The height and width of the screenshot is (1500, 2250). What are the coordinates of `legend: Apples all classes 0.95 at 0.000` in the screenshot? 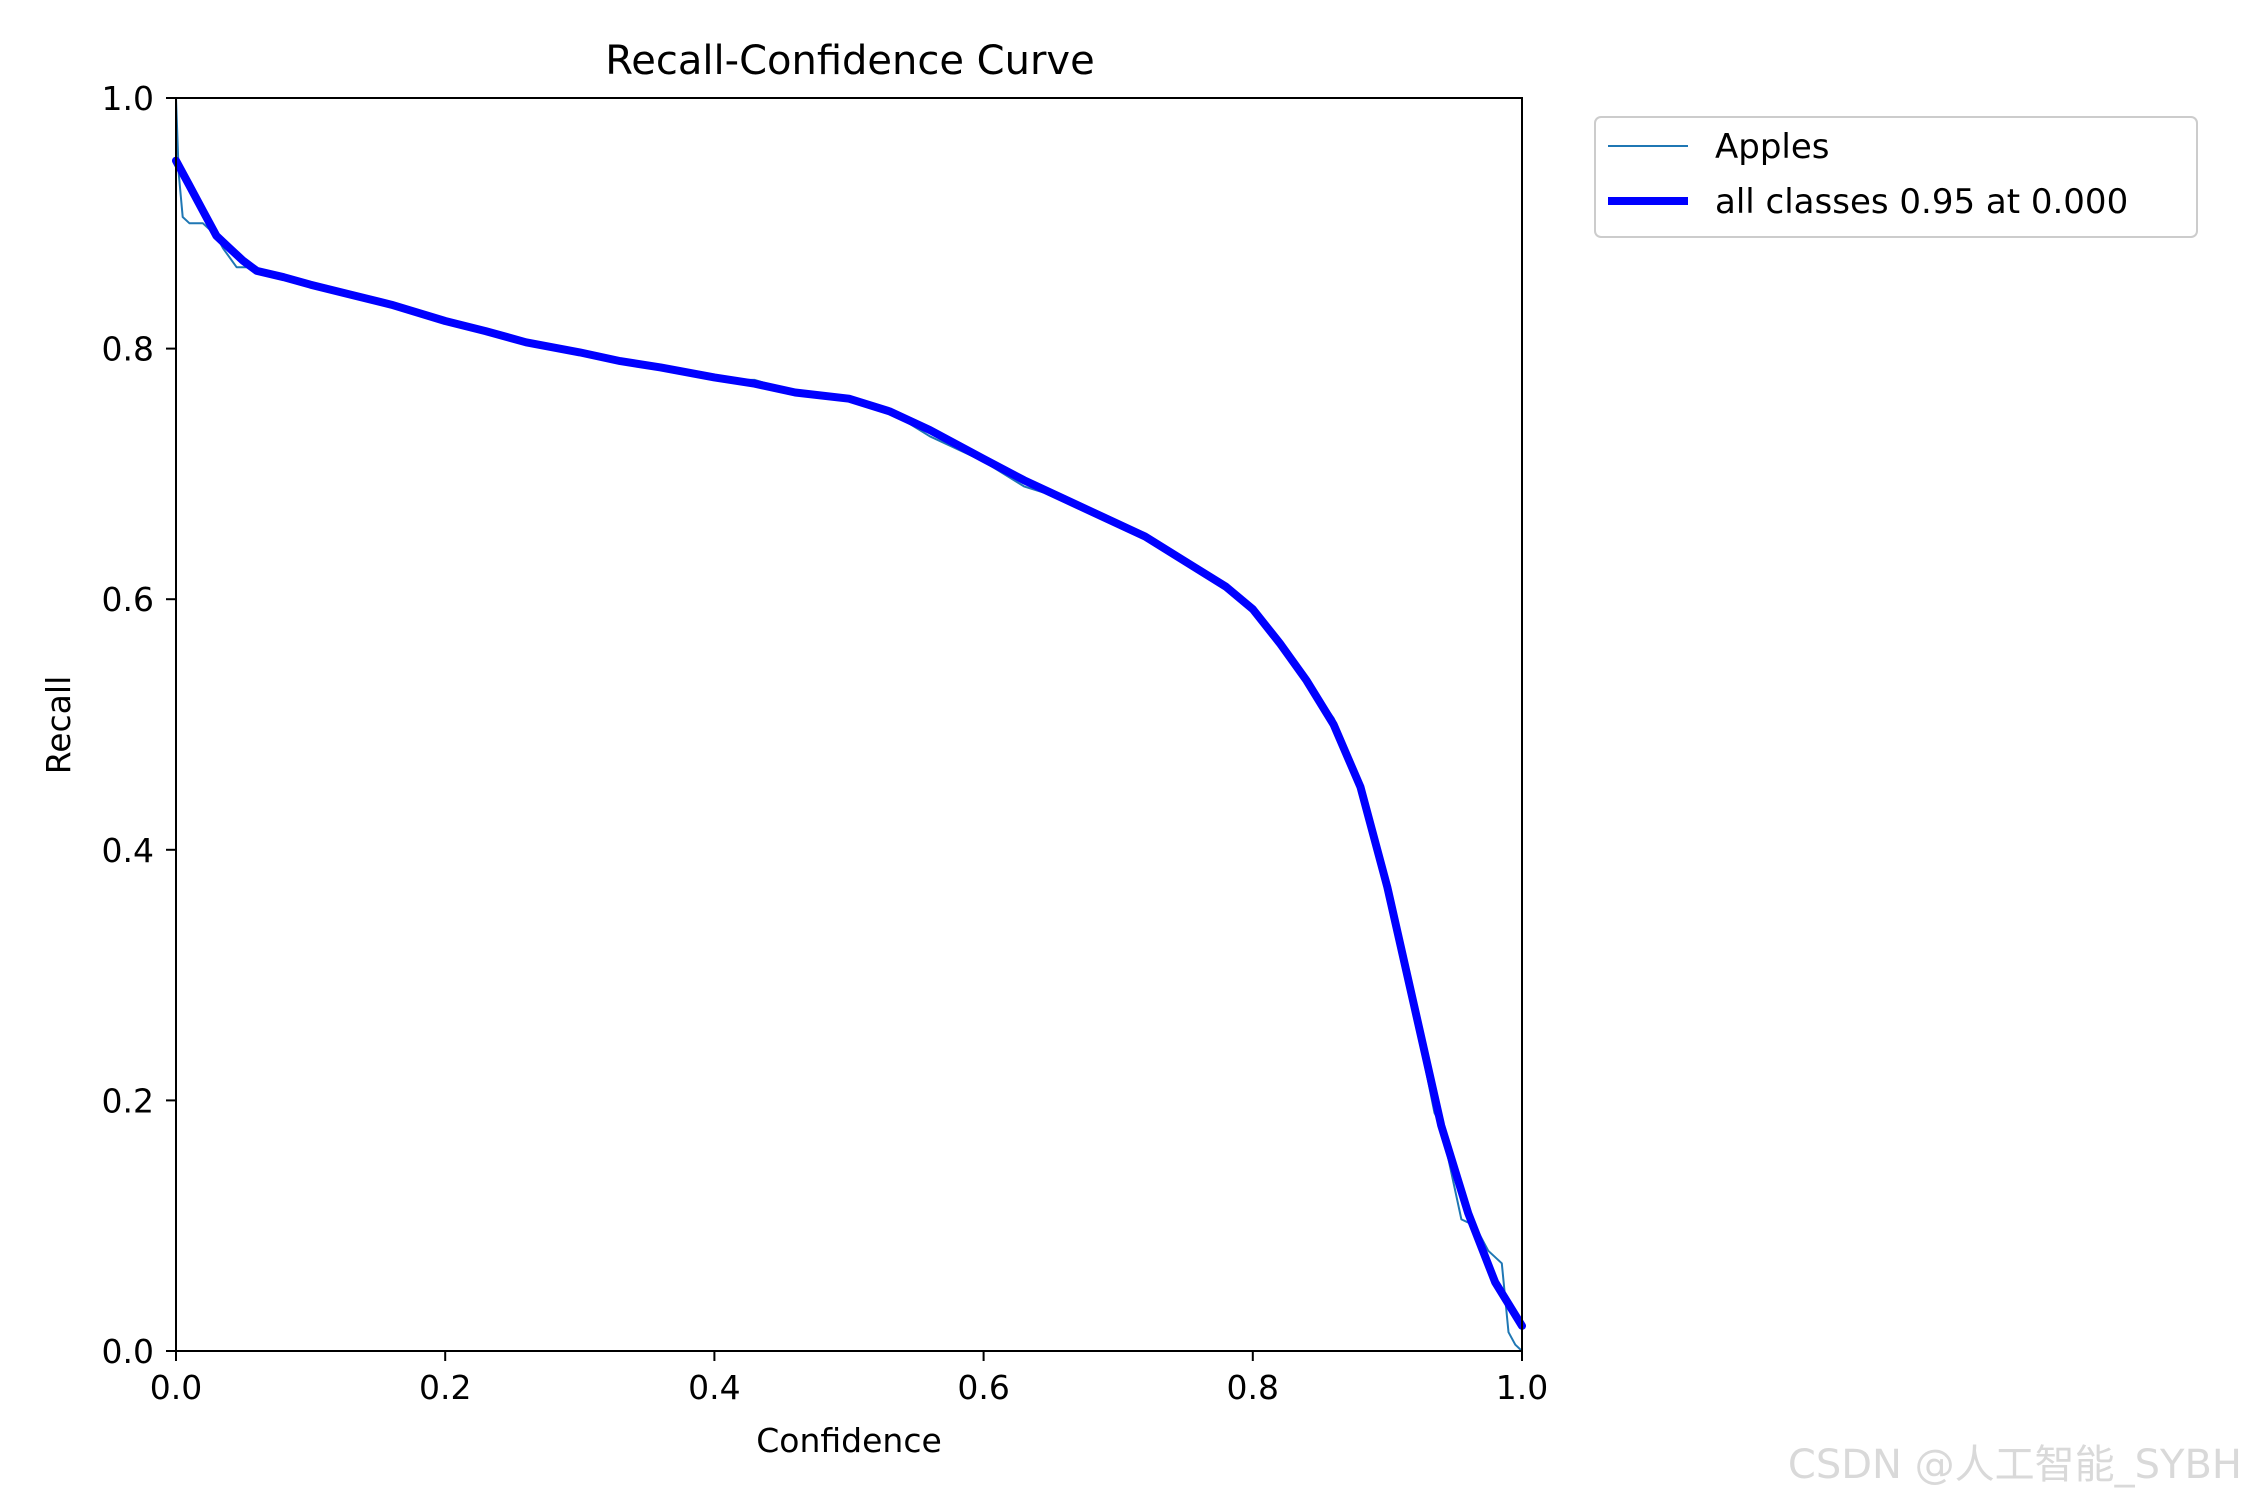 It's located at (1896, 177).